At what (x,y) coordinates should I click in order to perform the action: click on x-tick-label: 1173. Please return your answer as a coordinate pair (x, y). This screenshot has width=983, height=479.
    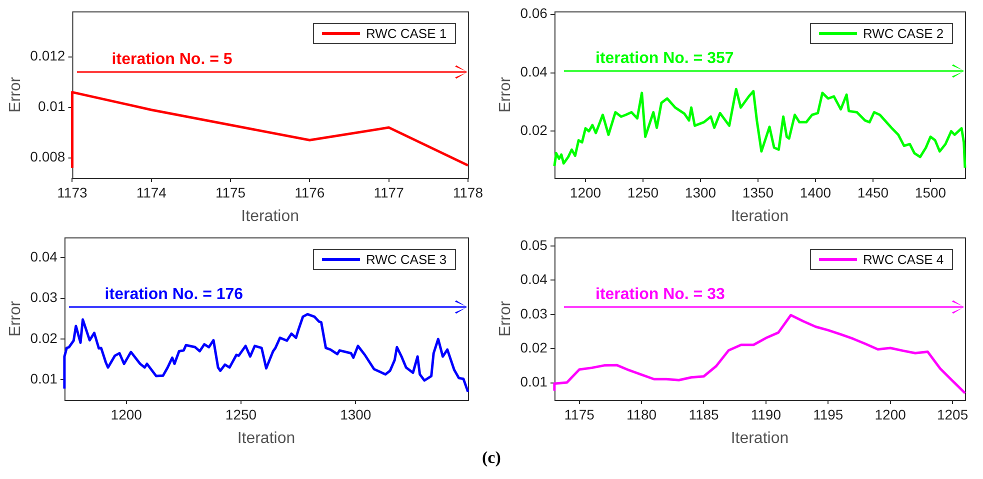
    Looking at the image, I should click on (72, 192).